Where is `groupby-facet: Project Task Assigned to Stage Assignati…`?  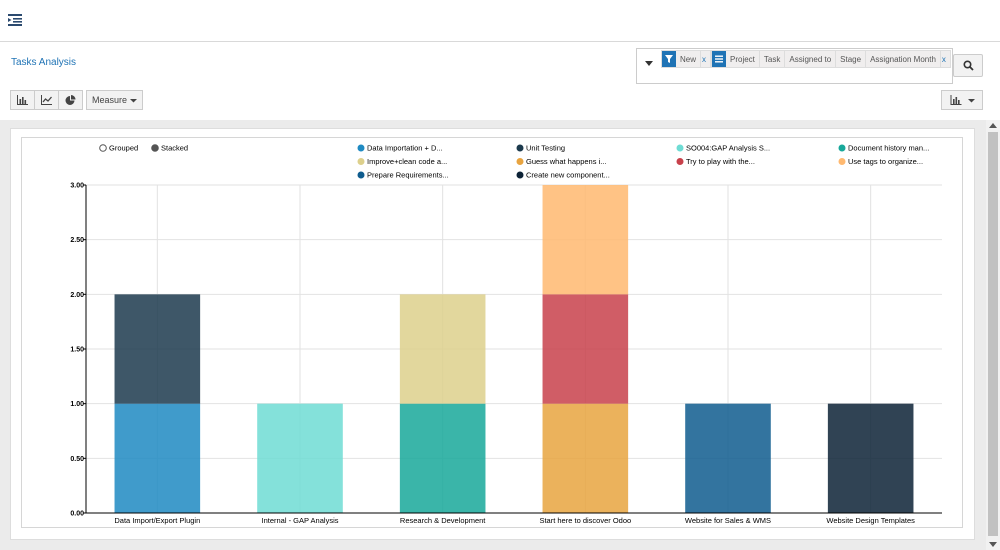
groupby-facet: Project Task Assigned to Stage Assignati… is located at coordinates (831, 59).